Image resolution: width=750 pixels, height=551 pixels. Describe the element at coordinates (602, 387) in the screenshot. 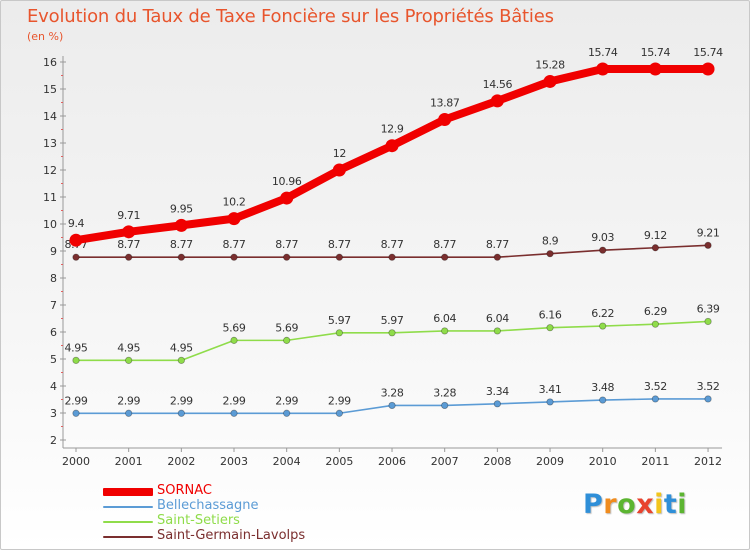

I see `data-label: 3.48` at that location.